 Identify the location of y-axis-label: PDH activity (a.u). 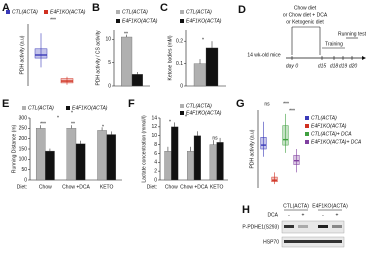
(22, 54).